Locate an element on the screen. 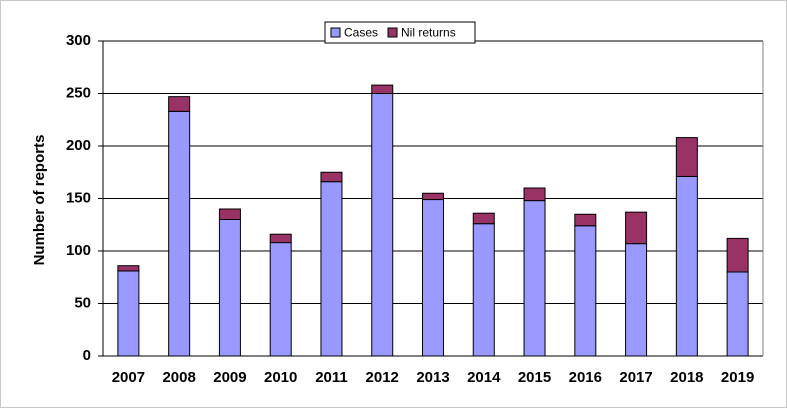 This screenshot has width=787, height=408. x-tick-label: 2012 is located at coordinates (382, 377).